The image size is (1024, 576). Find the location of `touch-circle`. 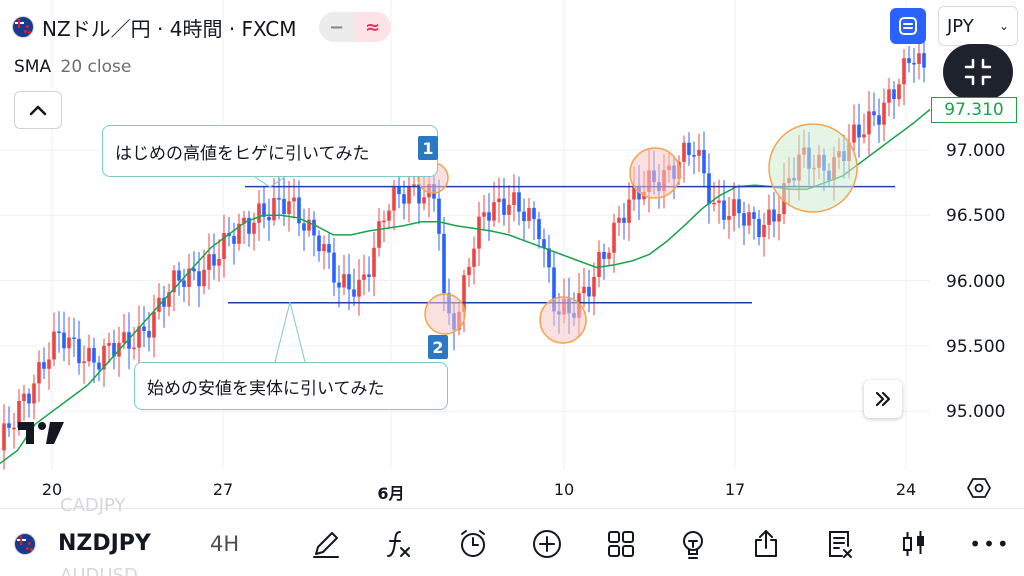

touch-circle is located at coordinates (445, 314).